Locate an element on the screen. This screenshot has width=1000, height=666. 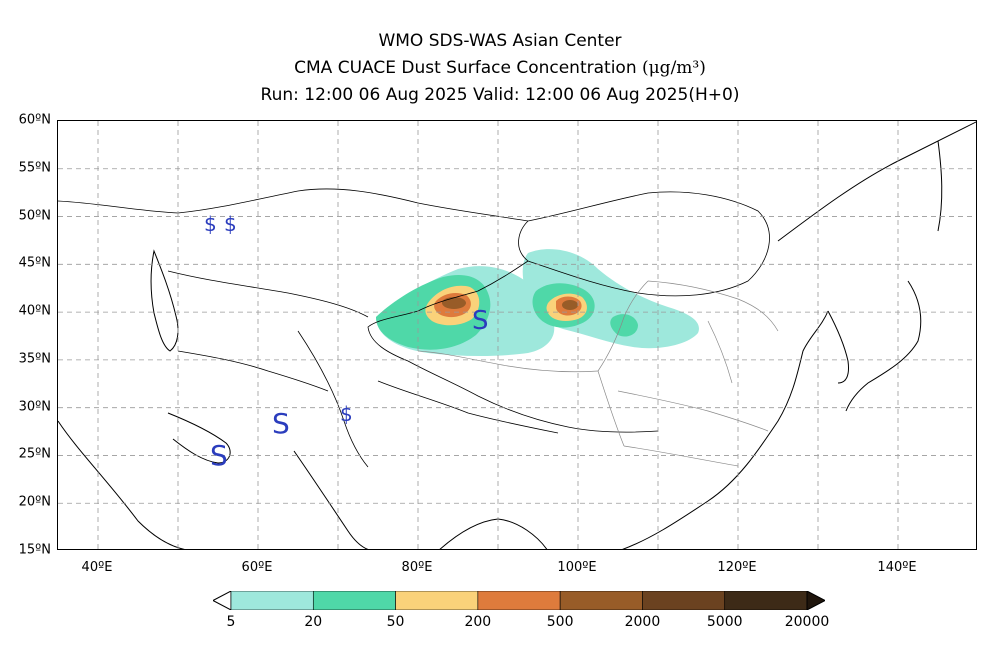
lat-label-20n: 20ºN is located at coordinates (34, 502).